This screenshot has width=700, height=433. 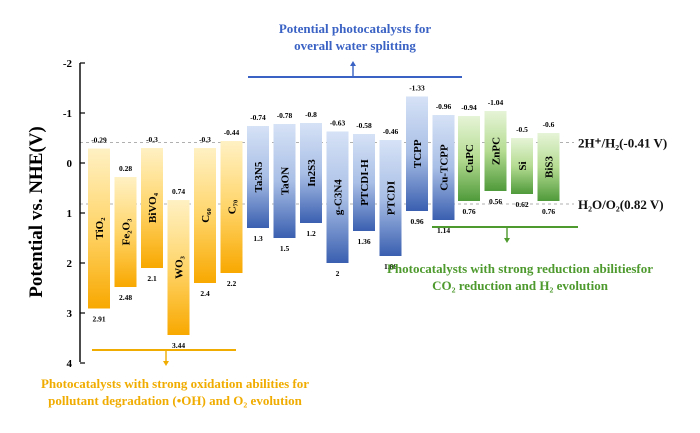 I want to click on vb-value-label: 1.86, so click(x=390, y=266).